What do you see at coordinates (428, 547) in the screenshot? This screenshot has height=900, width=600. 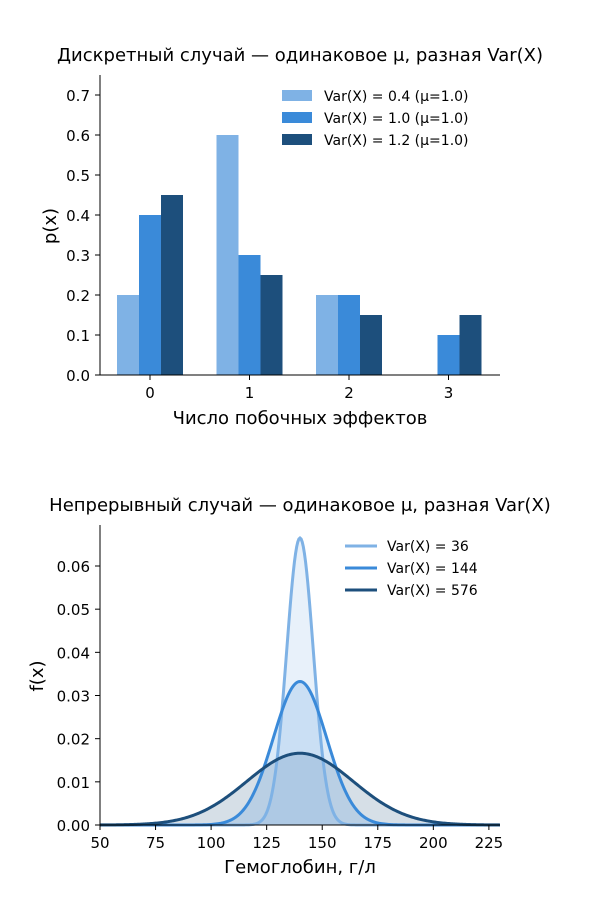 I see `legend-label: Var(X) = 36` at bounding box center [428, 547].